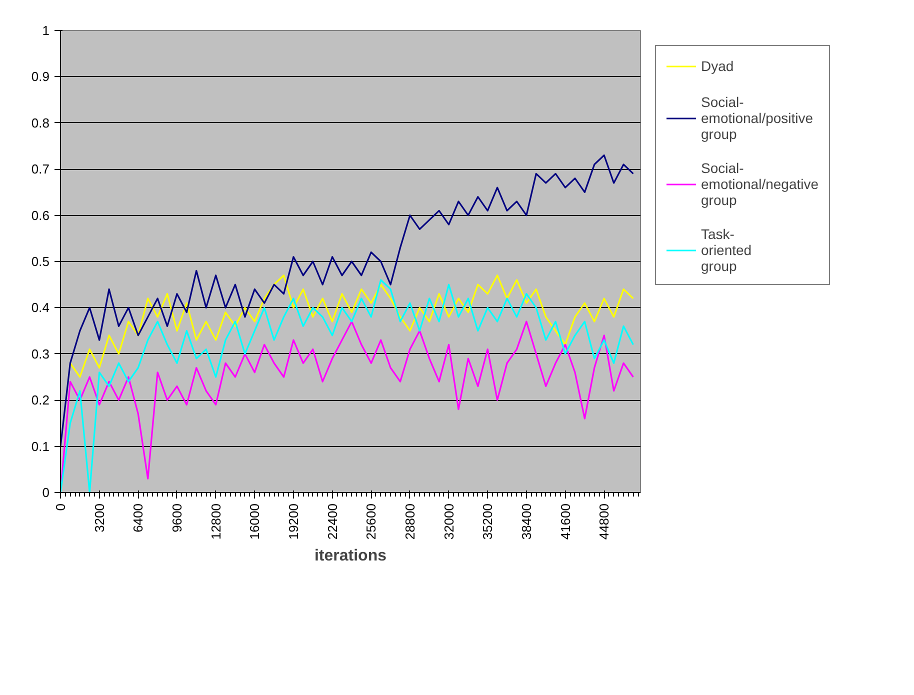 This screenshot has height=695, width=914. I want to click on x-tick-label: 44800, so click(604, 521).